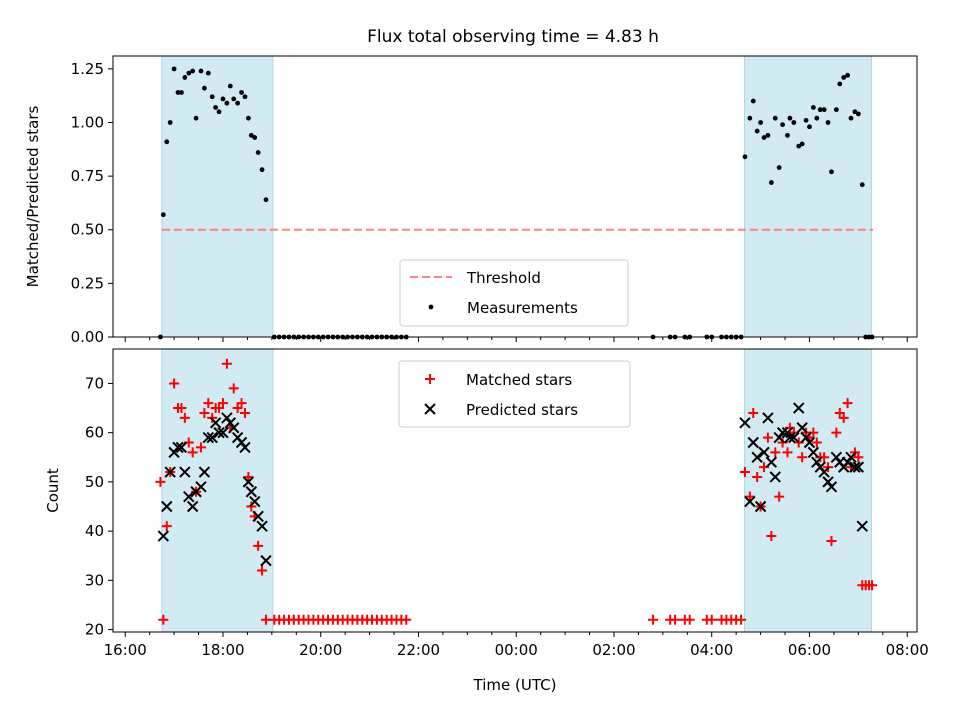  I want to click on chart-title: Flux total observing time = 4.83 h, so click(513, 37).